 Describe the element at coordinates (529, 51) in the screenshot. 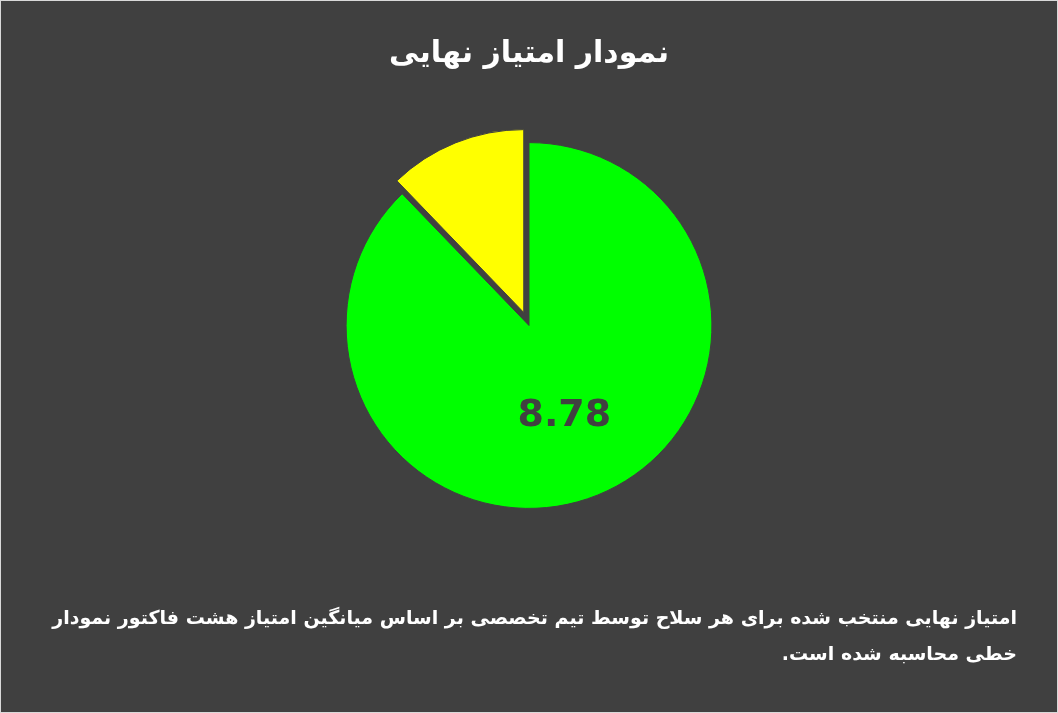

I see `chart-title: نمودار امتیاز نهایی` at that location.